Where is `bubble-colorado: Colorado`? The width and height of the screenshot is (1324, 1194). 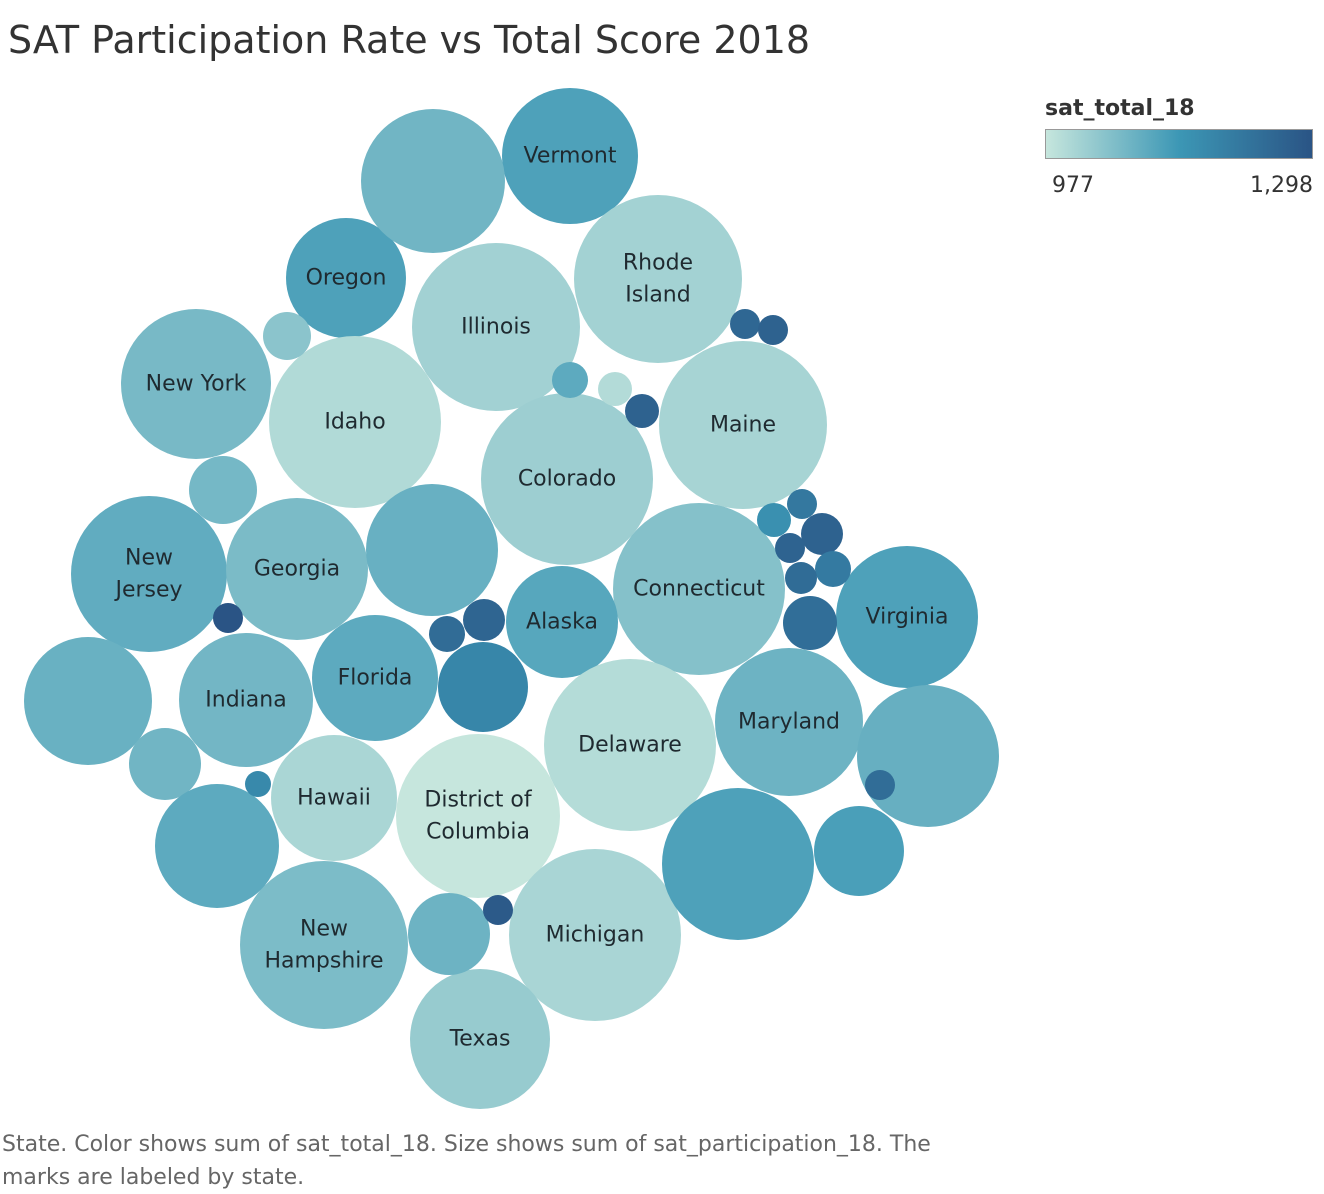 bubble-colorado: Colorado is located at coordinates (567, 479).